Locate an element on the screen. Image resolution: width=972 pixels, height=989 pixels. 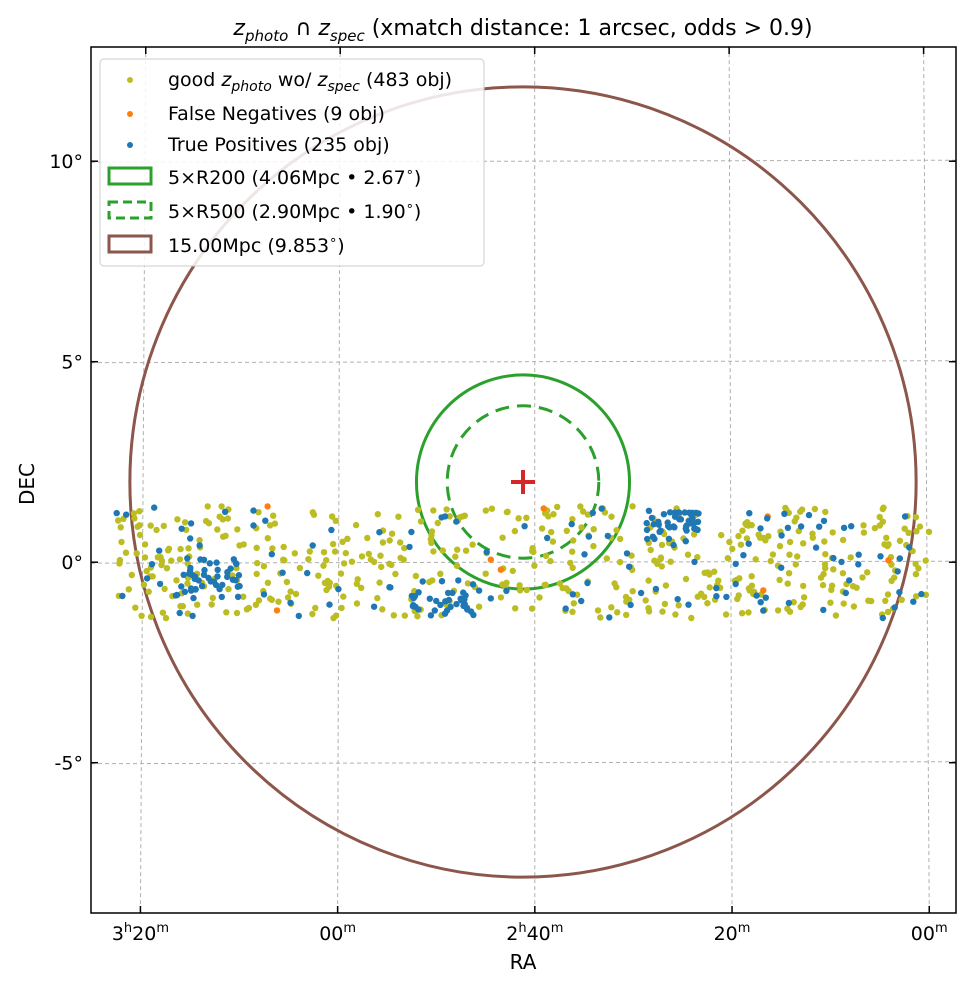
x-axis-label: RA is located at coordinates (523, 962).